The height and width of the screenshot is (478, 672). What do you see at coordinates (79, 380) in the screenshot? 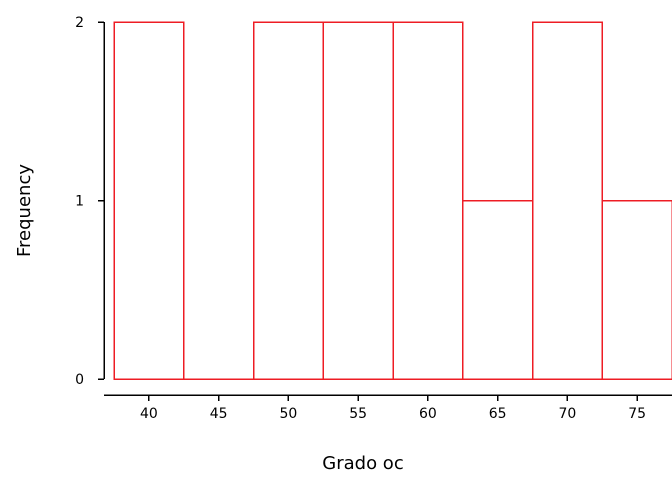
I see `y-tick-label: 0` at bounding box center [79, 380].